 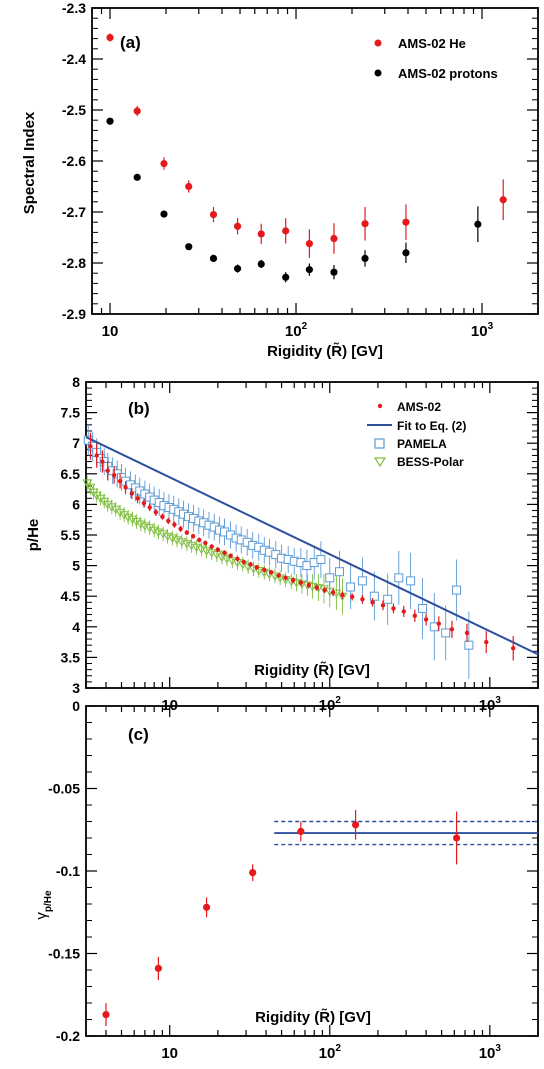 What do you see at coordinates (71, 474) in the screenshot?
I see `y-tick-label: 6.5` at bounding box center [71, 474].